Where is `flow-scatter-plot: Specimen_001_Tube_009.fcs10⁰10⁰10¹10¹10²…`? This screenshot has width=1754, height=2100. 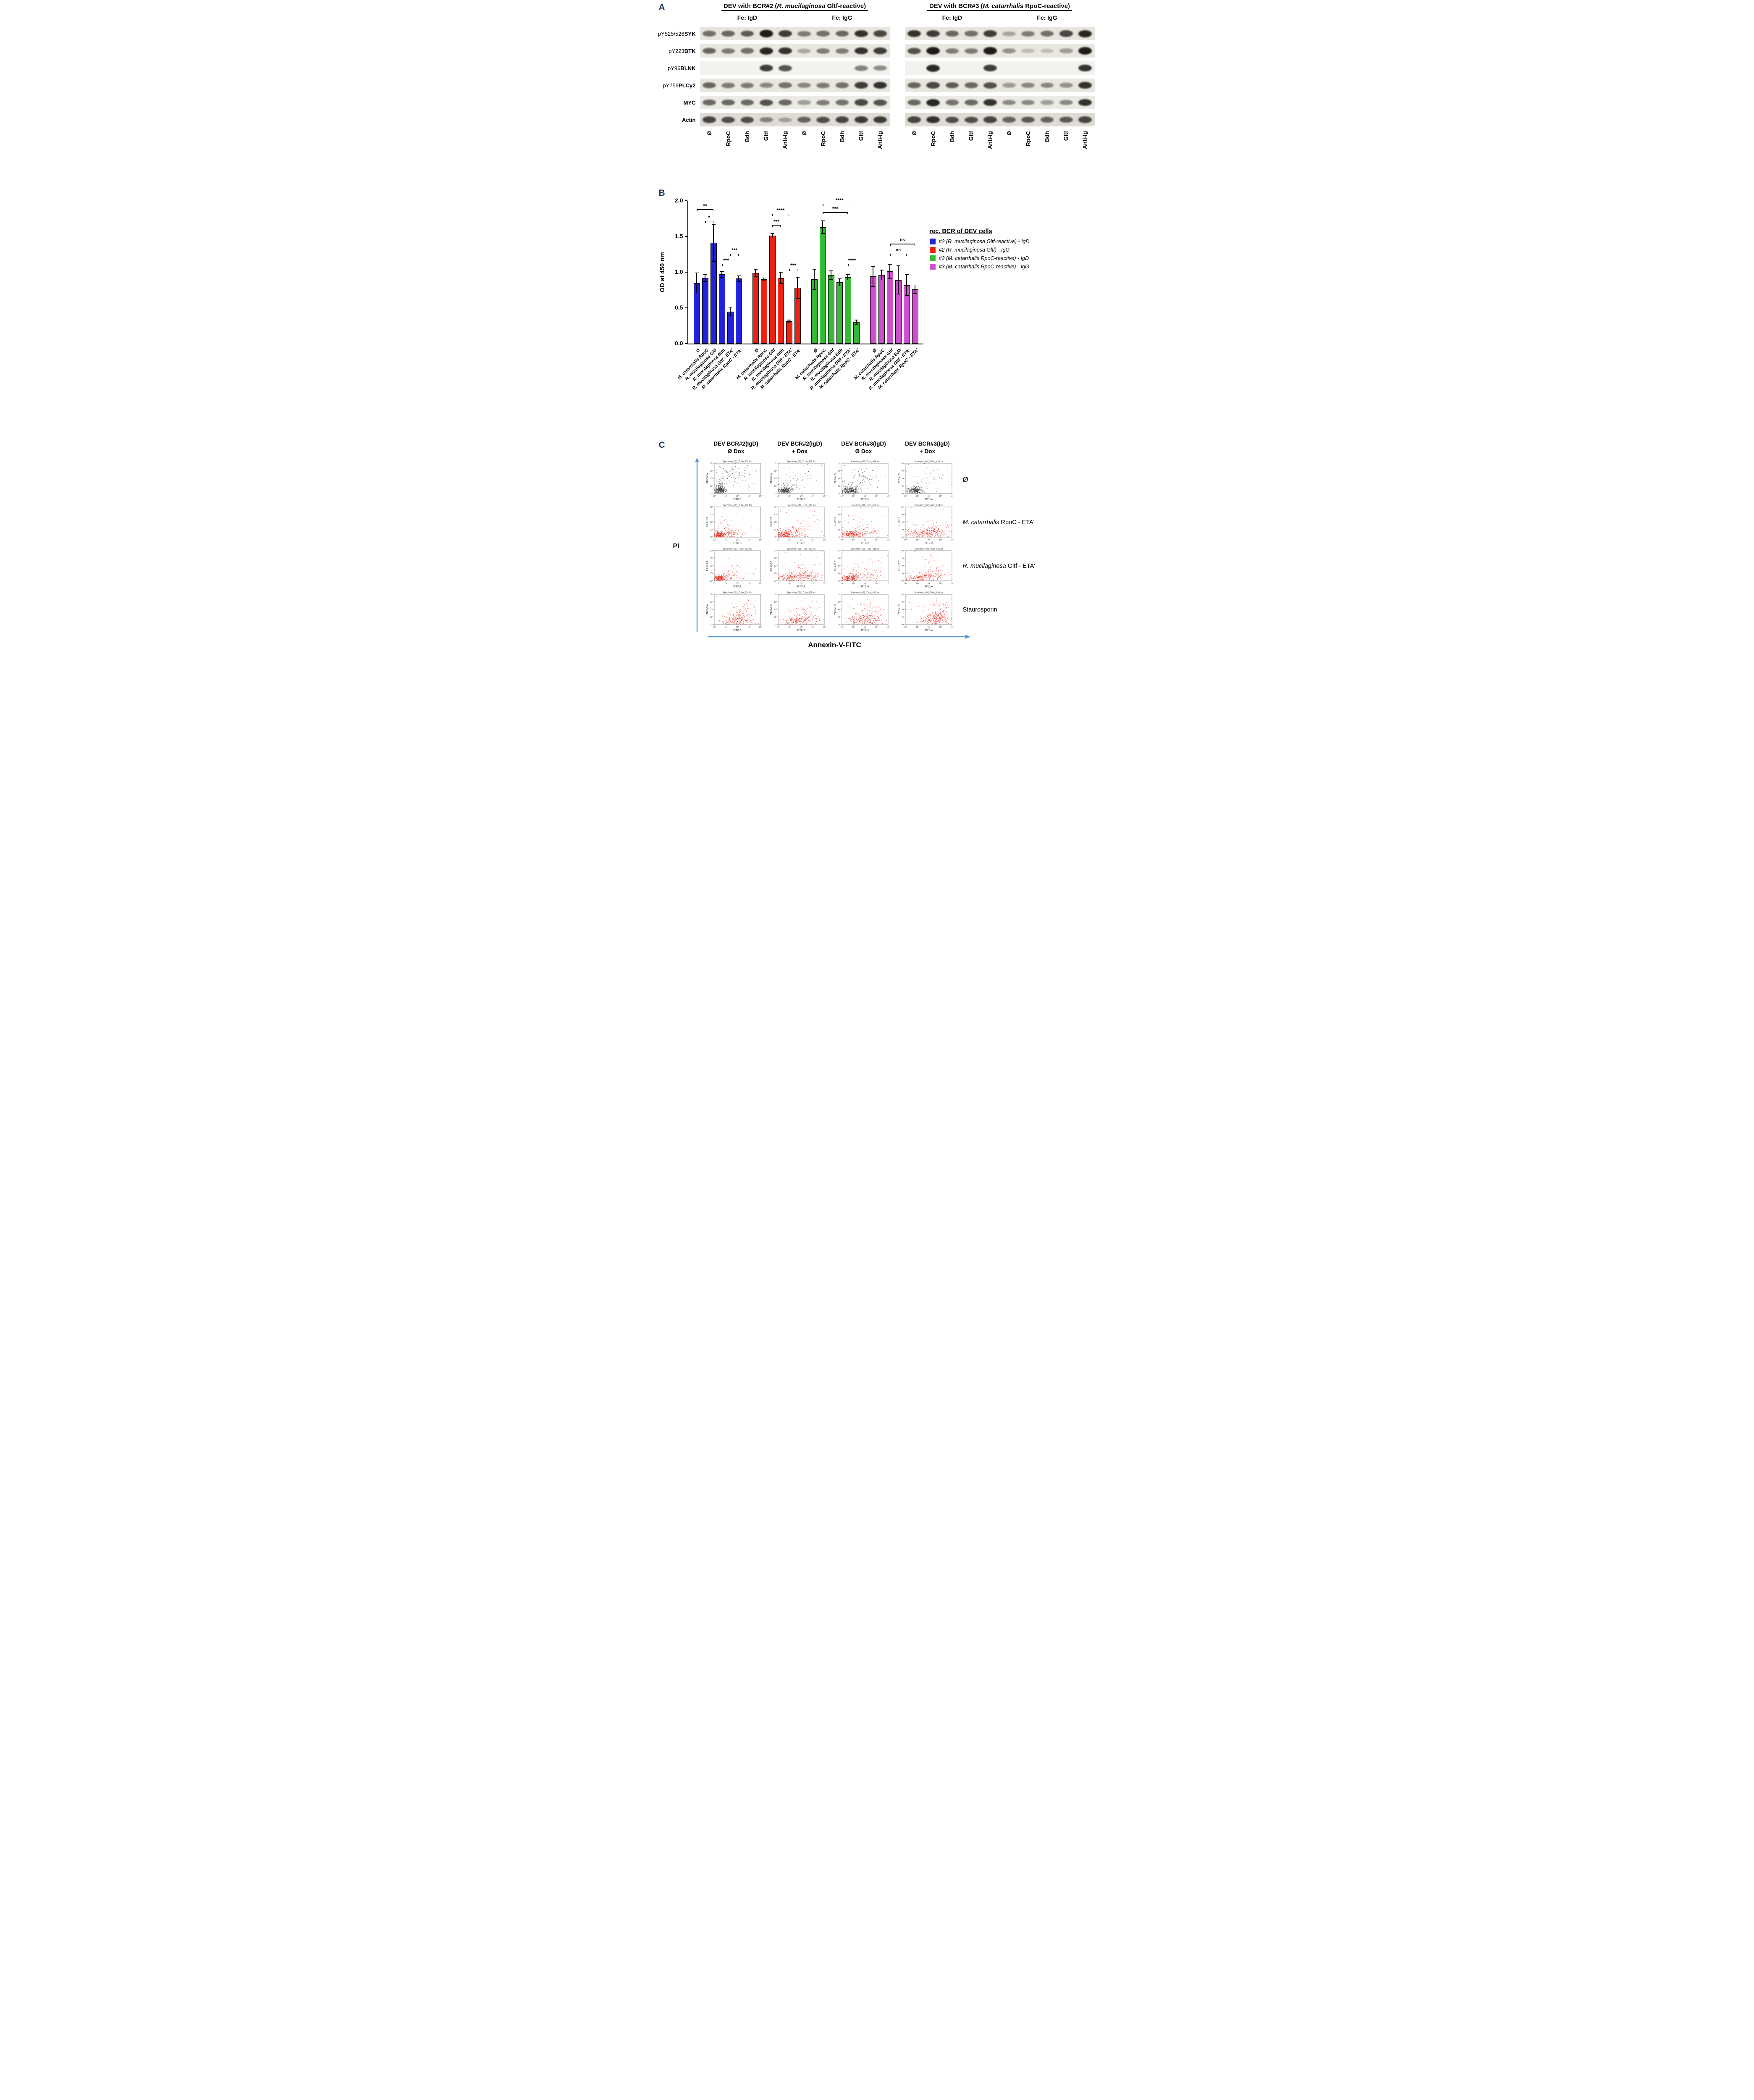 flow-scatter-plot: Specimen_001_Tube_009.fcs10⁰10⁰10¹10¹10²… is located at coordinates (862, 481).